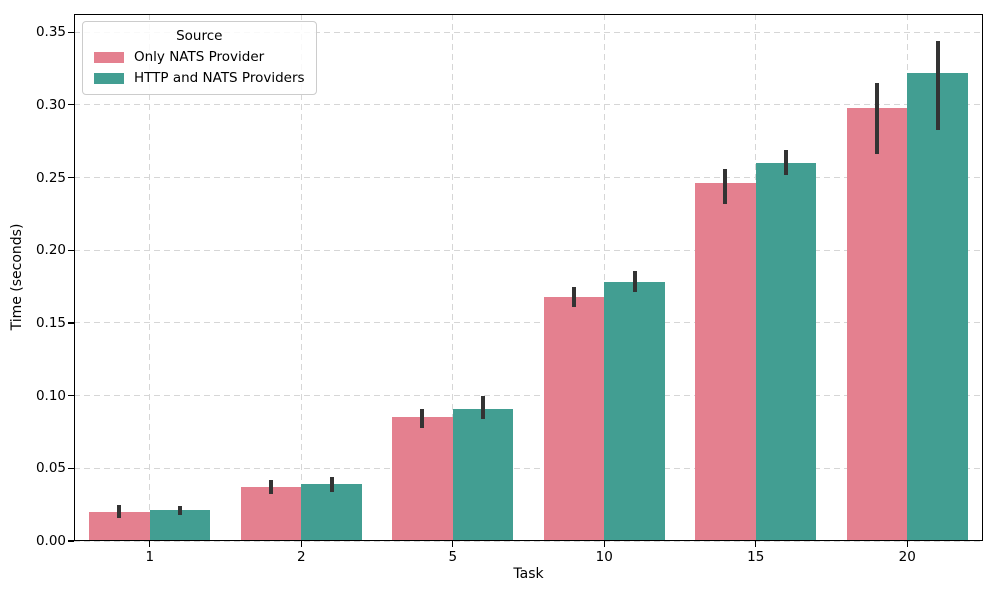 The image size is (1000, 600). I want to click on y-axis-label: Time (seconds), so click(17, 277).